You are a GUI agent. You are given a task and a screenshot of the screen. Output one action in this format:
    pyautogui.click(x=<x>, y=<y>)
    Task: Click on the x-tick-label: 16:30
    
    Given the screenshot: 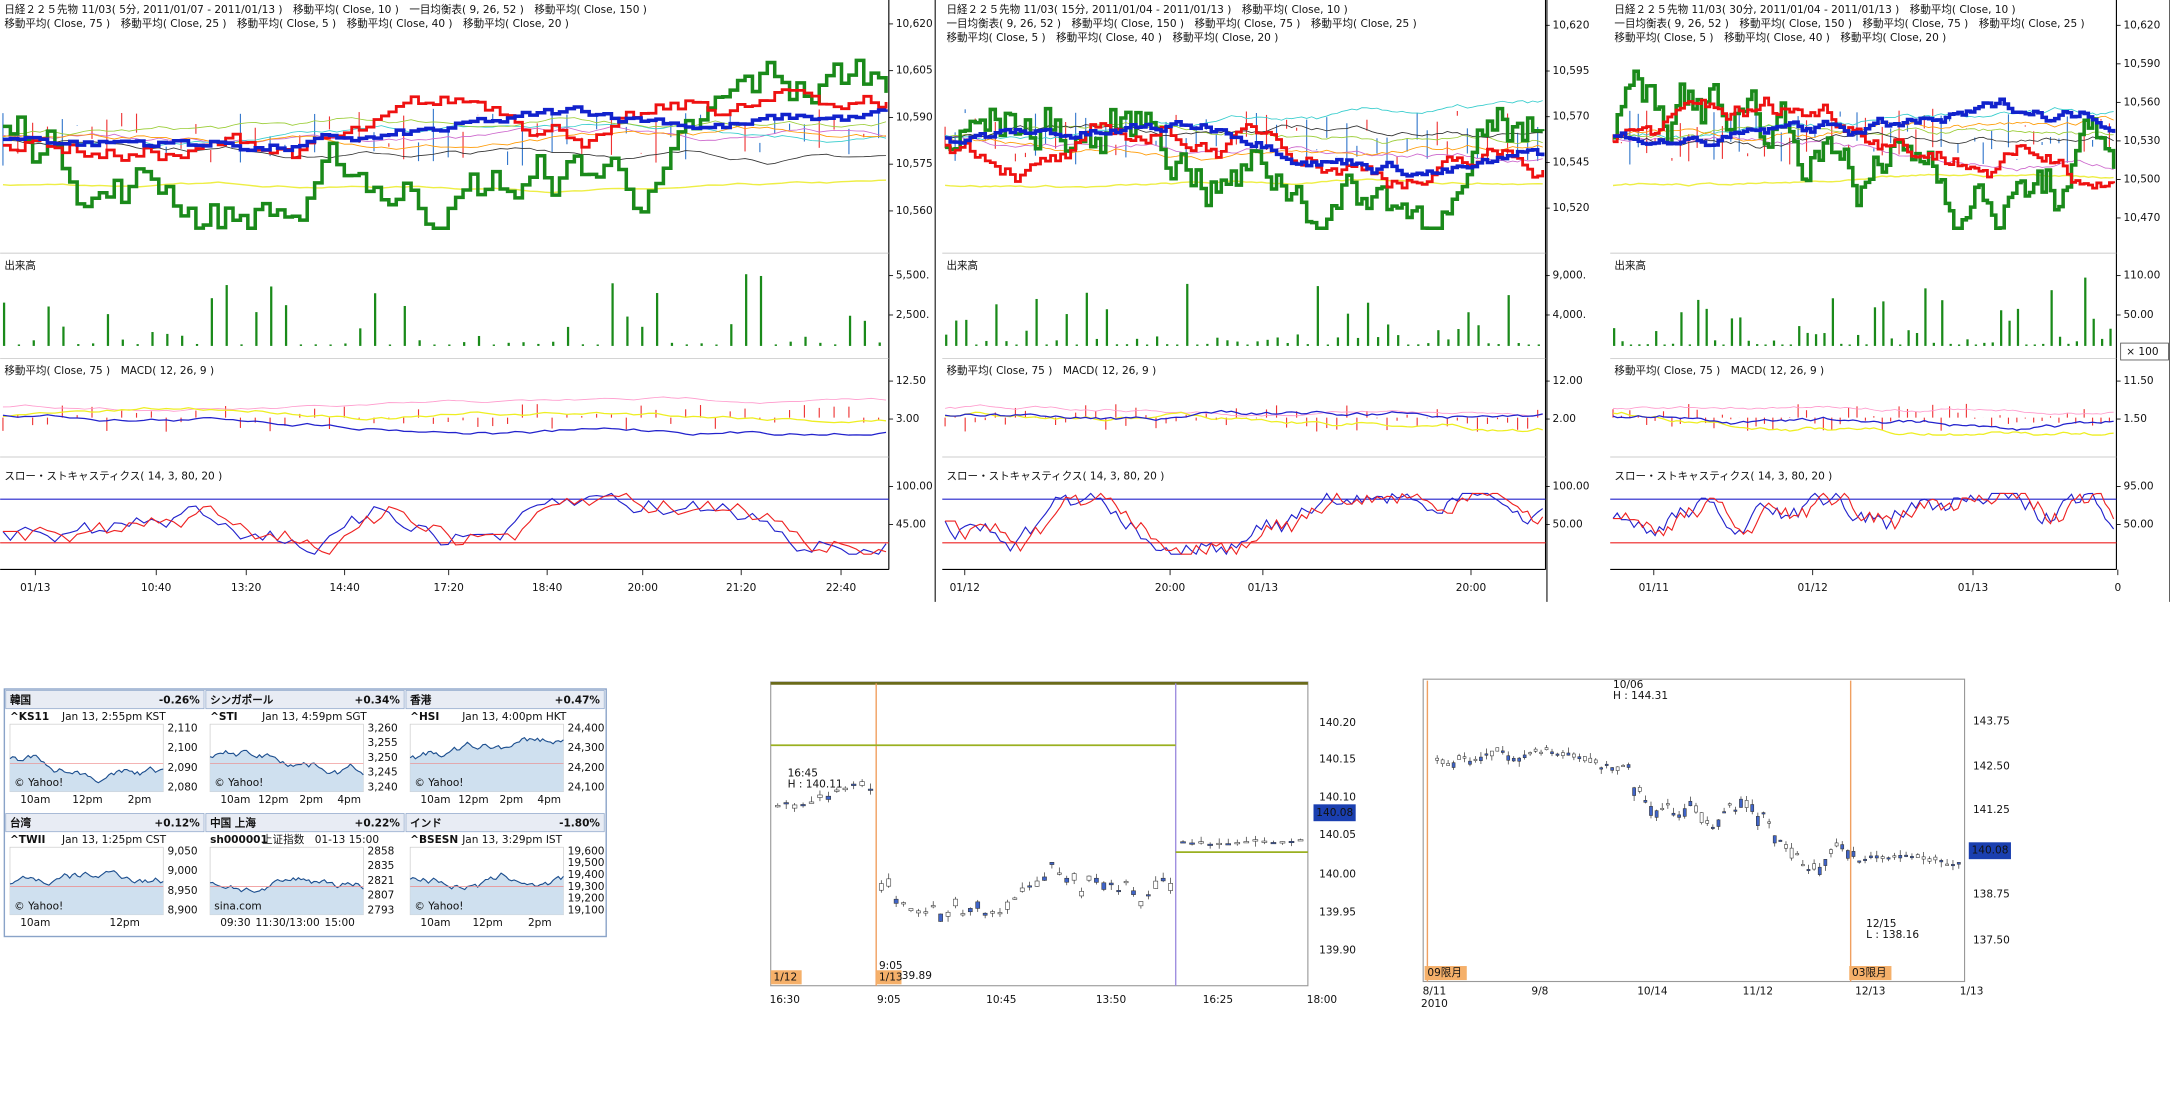 What is the action you would take?
    pyautogui.click(x=785, y=1000)
    